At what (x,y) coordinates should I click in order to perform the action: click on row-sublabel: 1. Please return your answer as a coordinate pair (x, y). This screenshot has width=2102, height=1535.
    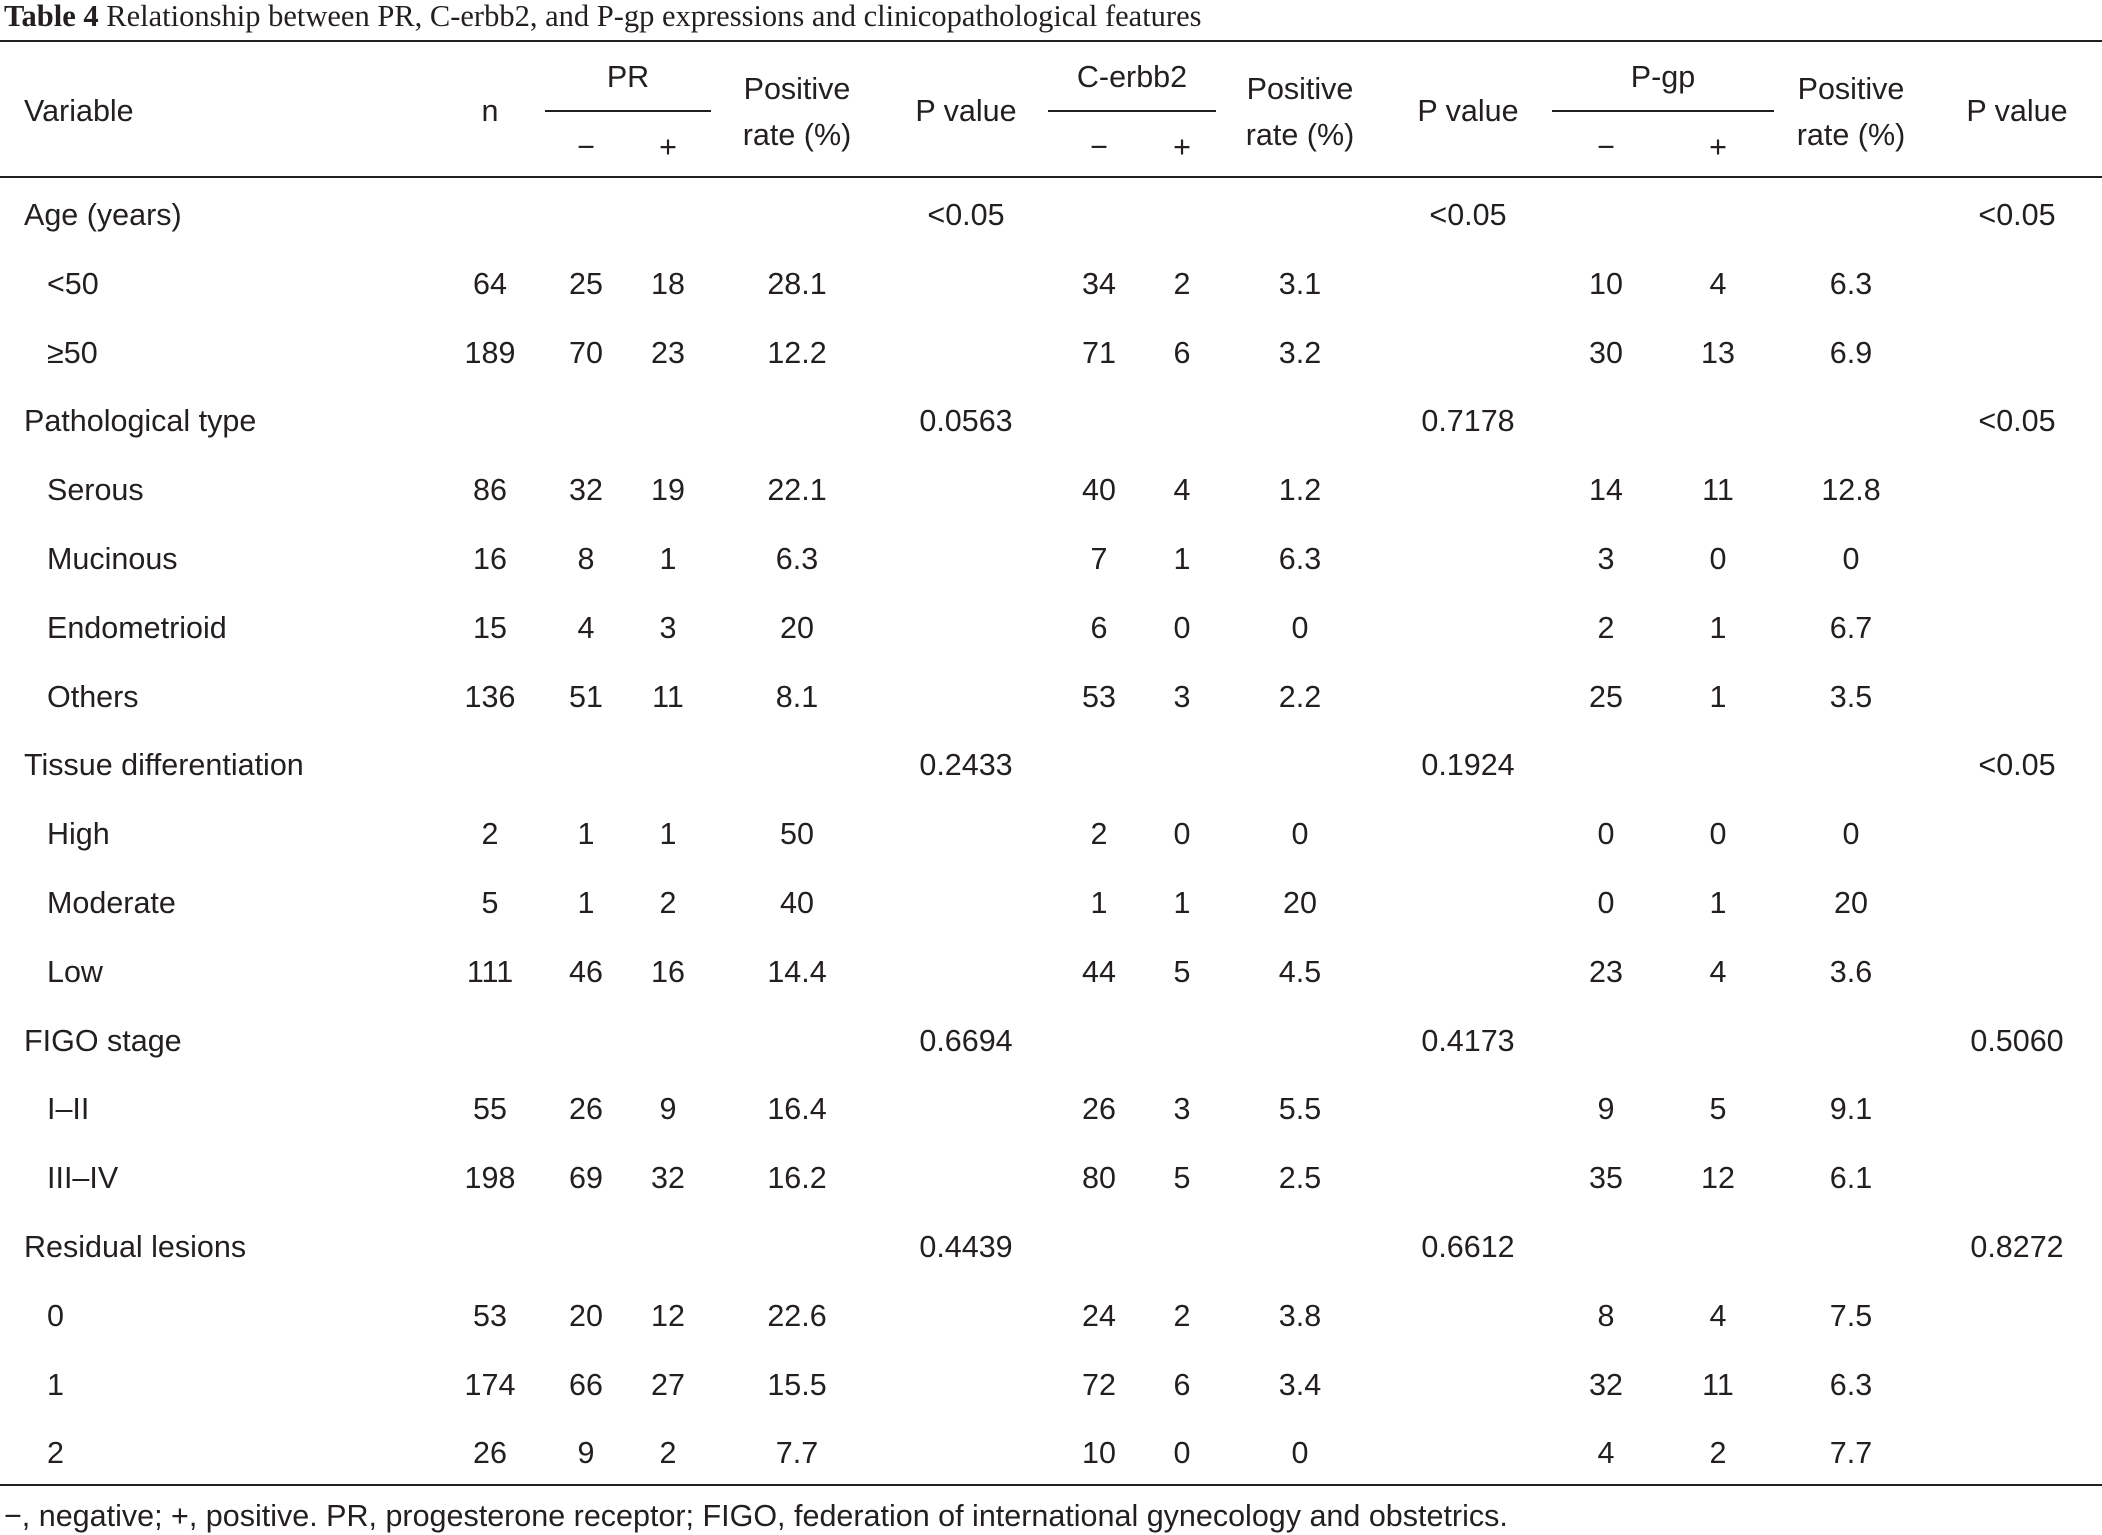
    Looking at the image, I should click on (55, 1385).